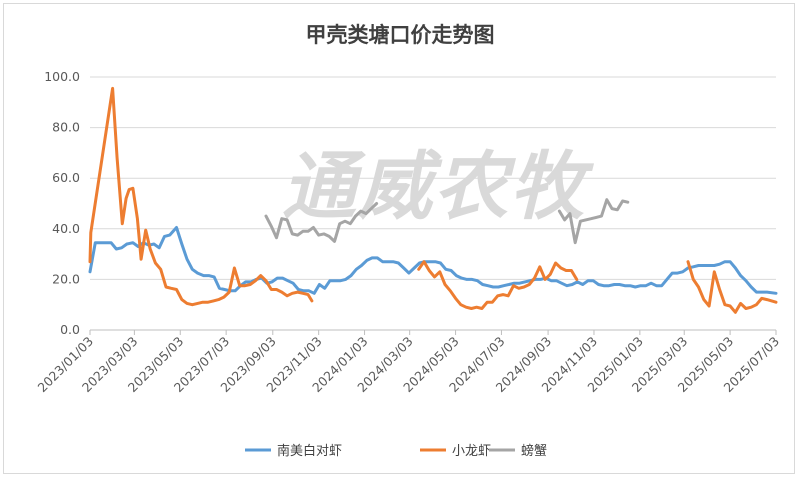 Image resolution: width=800 pixels, height=479 pixels. Describe the element at coordinates (66, 228) in the screenshot. I see `y-tick-label: 40.0` at that location.